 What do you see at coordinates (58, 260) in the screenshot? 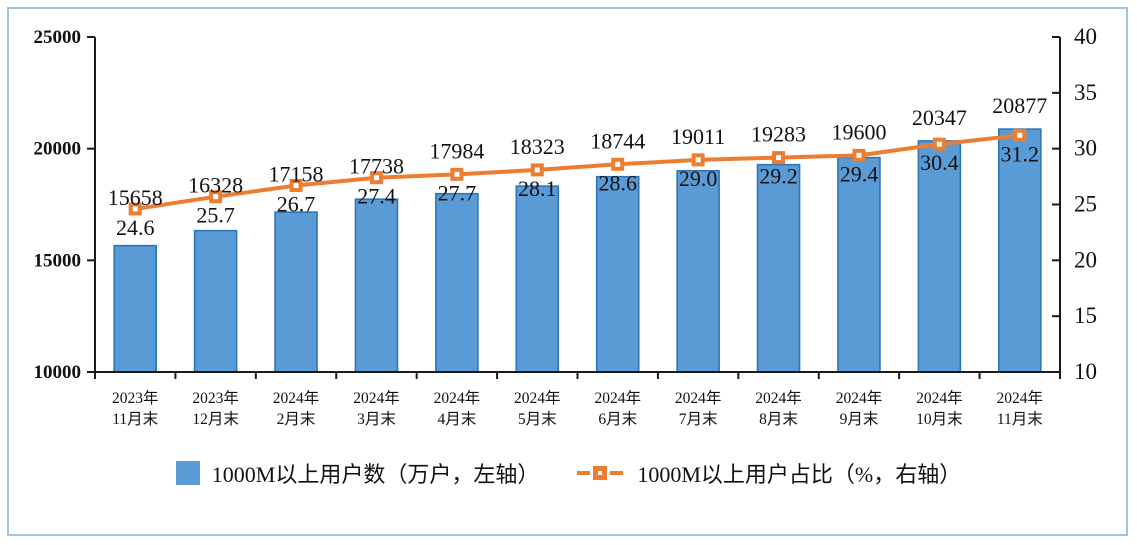
I see `left-axis-tick-label: 15000` at bounding box center [58, 260].